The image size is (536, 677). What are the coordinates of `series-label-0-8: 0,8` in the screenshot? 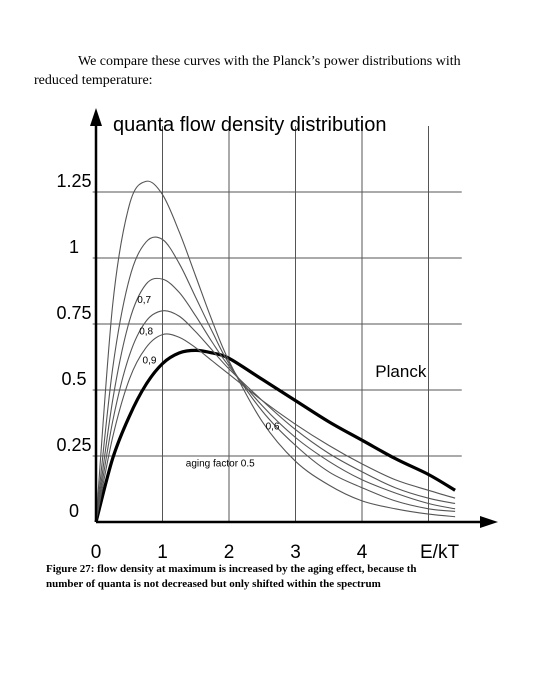 It's located at (146, 332).